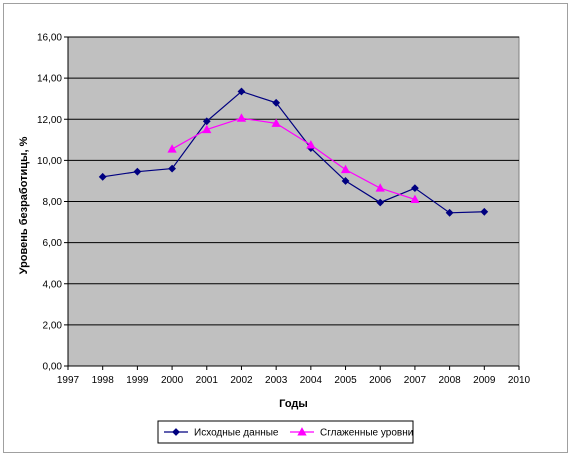 The height and width of the screenshot is (458, 573). I want to click on y-tick-label: 12,00, so click(49, 120).